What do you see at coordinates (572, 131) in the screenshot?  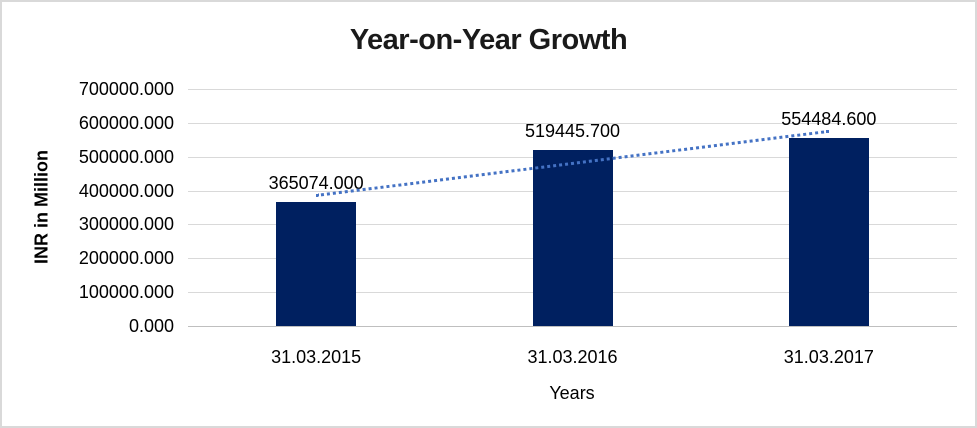 I see `bar-value-label: 519445.700` at bounding box center [572, 131].